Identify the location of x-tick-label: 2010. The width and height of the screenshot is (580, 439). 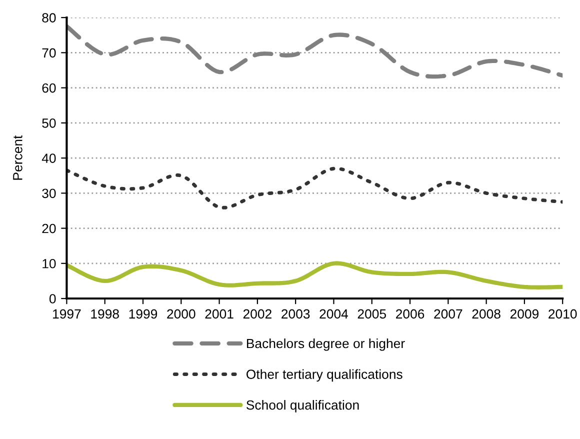
(562, 314).